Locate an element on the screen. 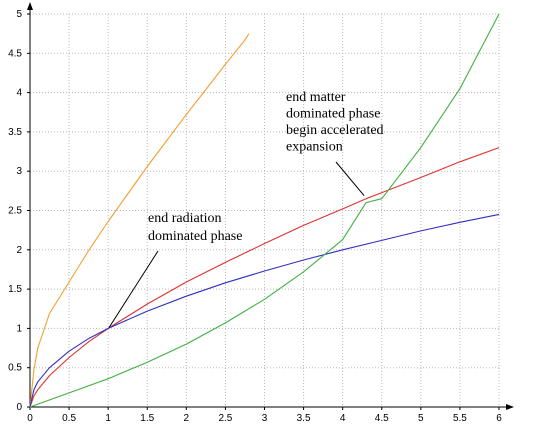 This screenshot has width=540, height=426. annotation-radiation-pointer is located at coordinates (133, 289).